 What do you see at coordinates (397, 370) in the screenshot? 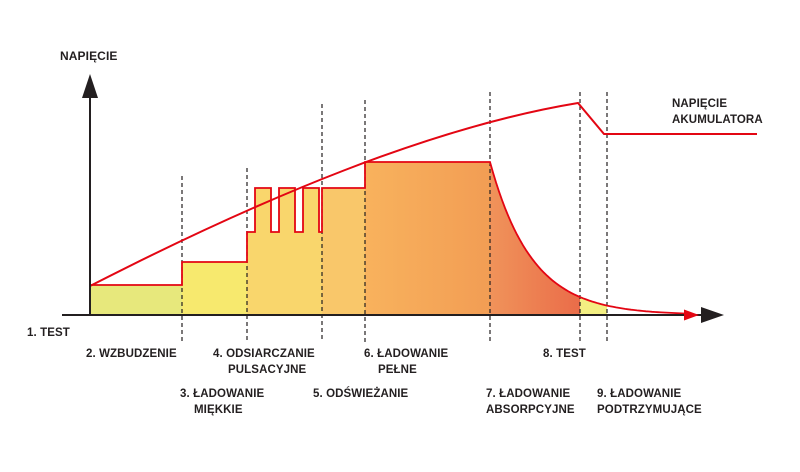
I see `stage-label-6-line-2: PEŁNE` at bounding box center [397, 370].